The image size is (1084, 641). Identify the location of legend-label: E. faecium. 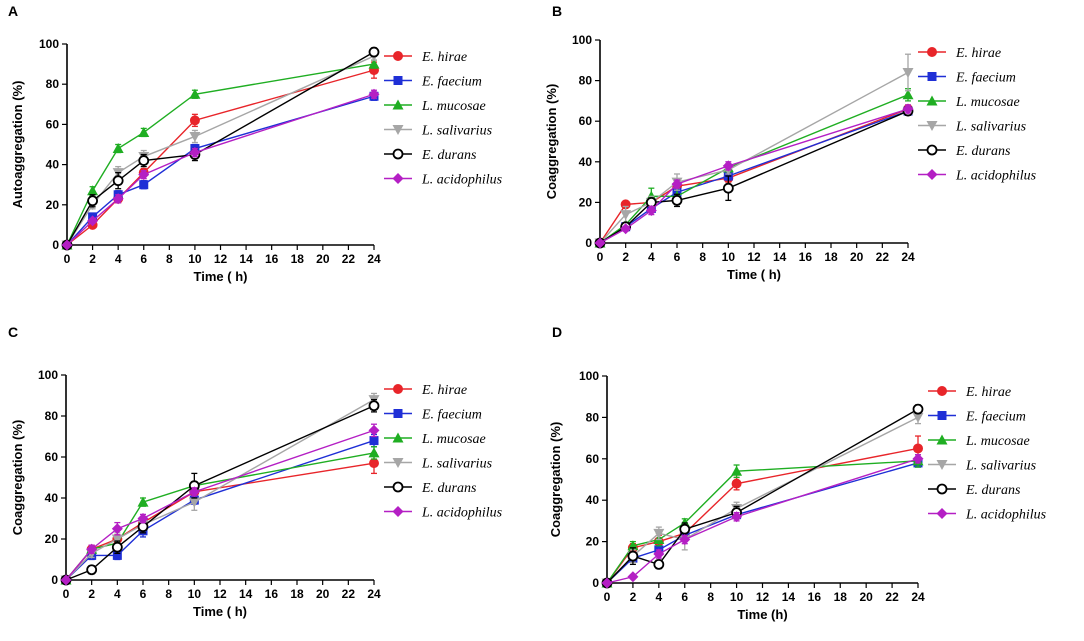
(451, 415).